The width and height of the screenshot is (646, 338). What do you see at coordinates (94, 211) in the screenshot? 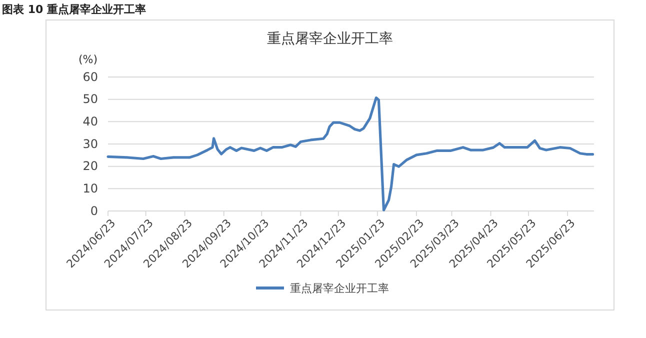
I see `y-tick-label: 0` at bounding box center [94, 211].